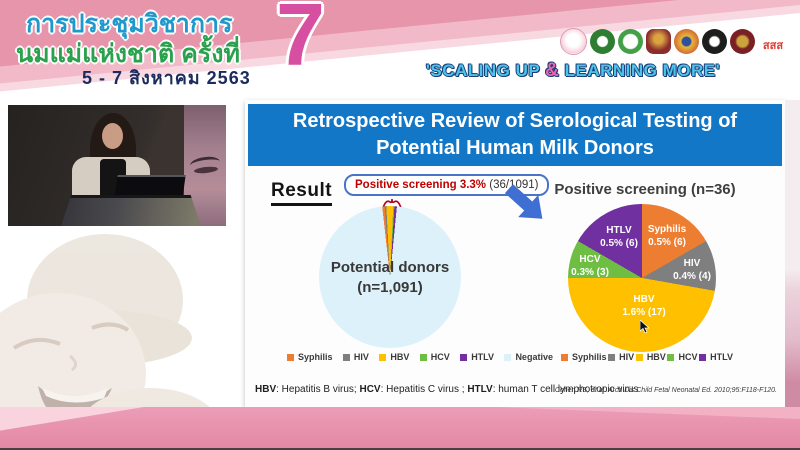 This screenshot has width=800, height=450. I want to click on right-pink-strip, so click(792, 253).